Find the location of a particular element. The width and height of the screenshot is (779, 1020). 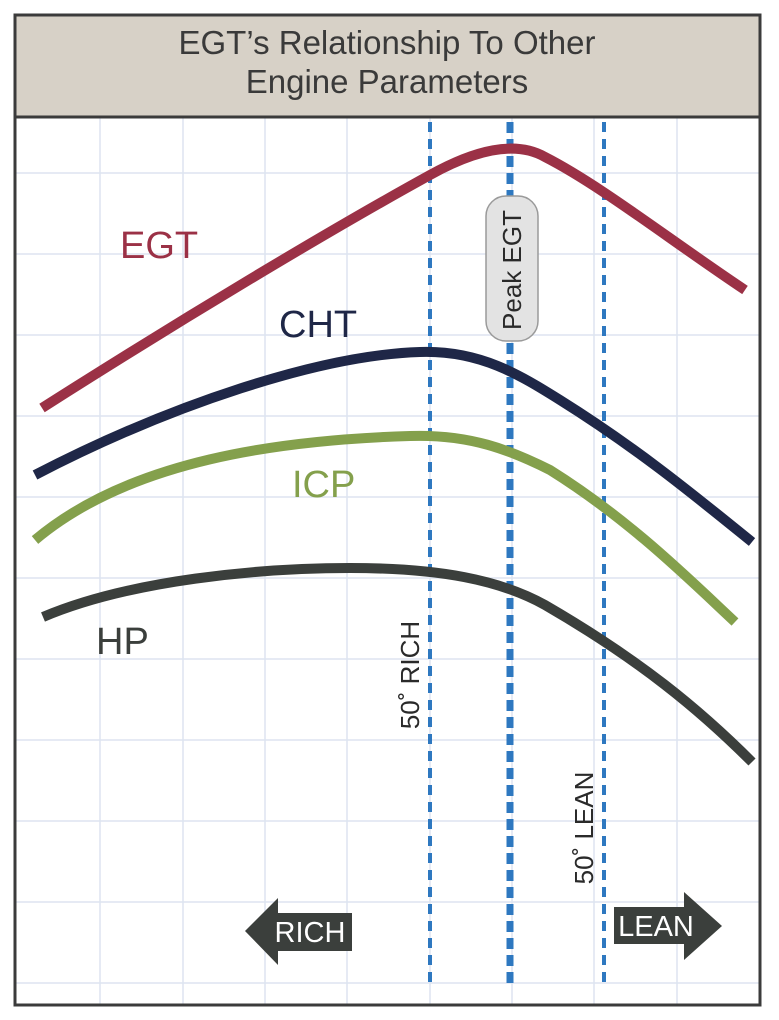

lean-50-label: 50˚ LEAN is located at coordinates (584, 828).